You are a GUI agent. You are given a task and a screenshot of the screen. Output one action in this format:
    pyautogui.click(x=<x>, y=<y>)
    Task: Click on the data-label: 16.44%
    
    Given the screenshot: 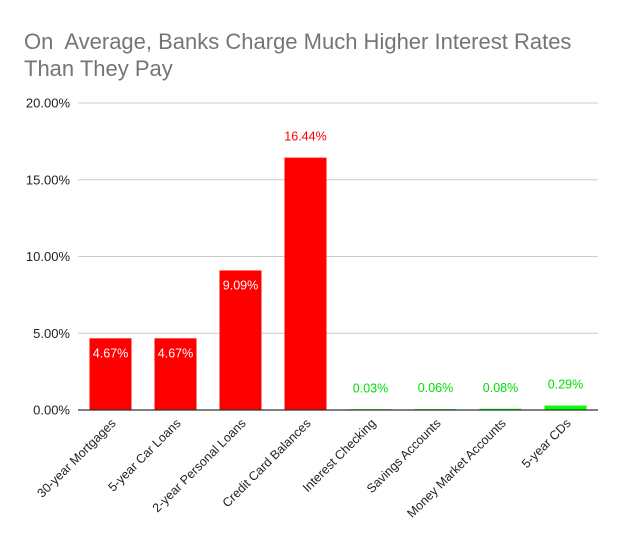 What is the action you would take?
    pyautogui.click(x=305, y=137)
    